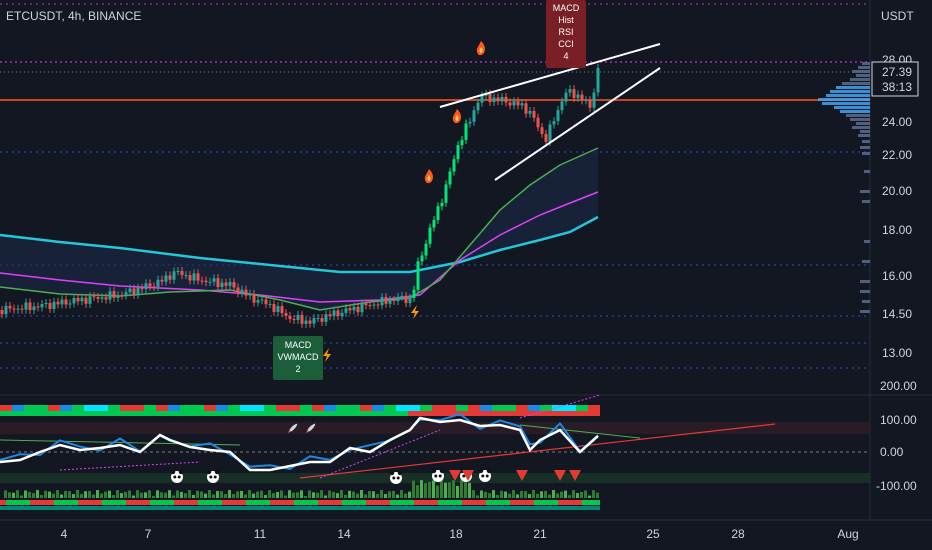 This screenshot has height=550, width=932. What do you see at coordinates (327, 355) in the screenshot?
I see `lightning-icon` at bounding box center [327, 355].